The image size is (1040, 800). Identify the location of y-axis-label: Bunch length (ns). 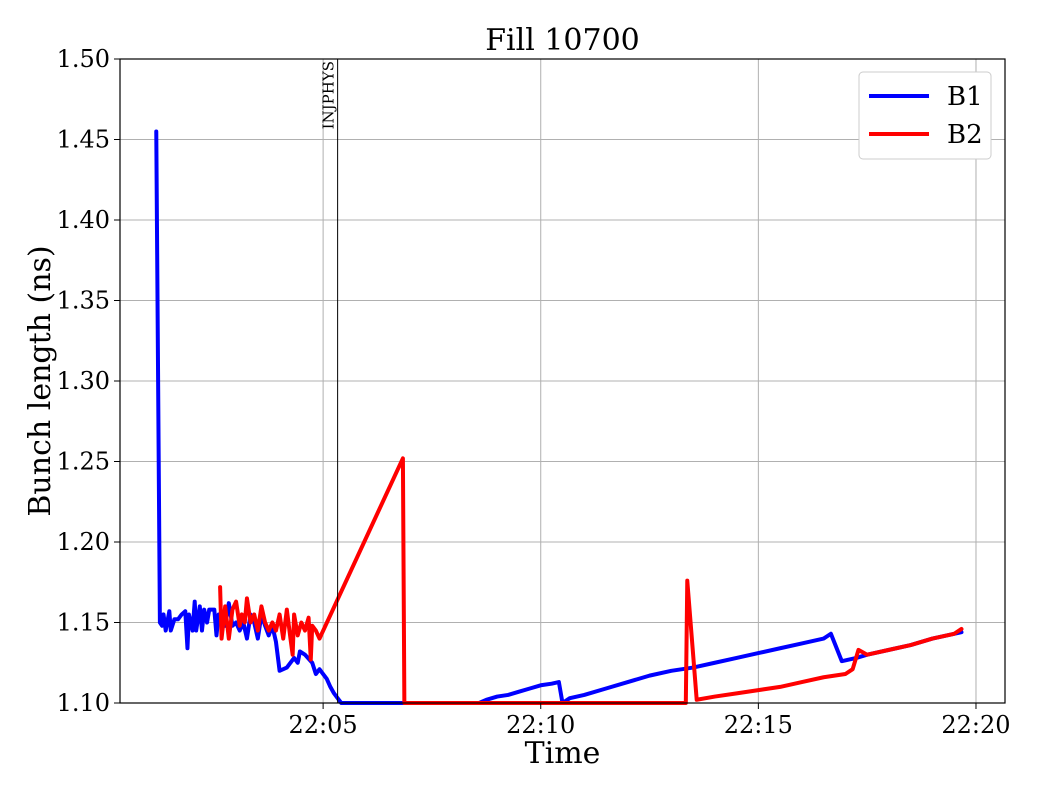
(40, 380).